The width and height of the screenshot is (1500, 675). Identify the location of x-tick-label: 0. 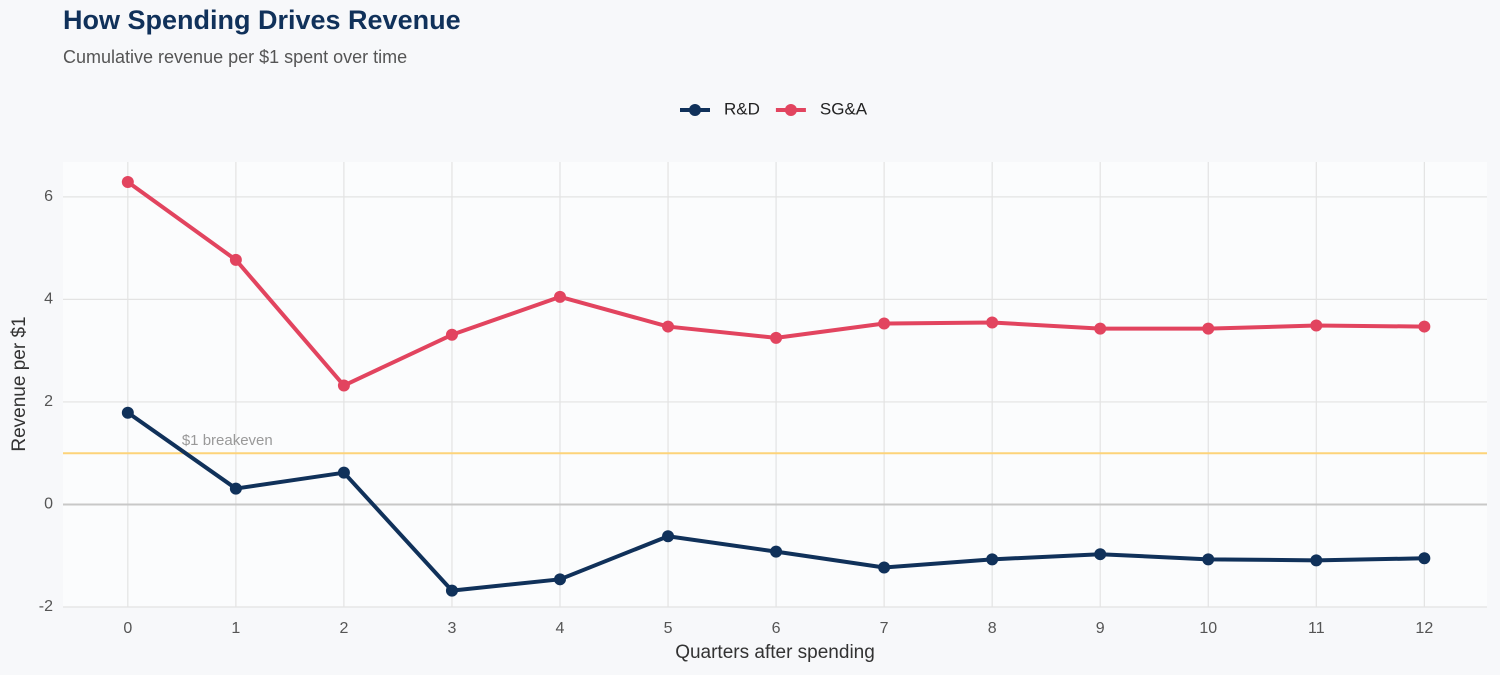
(127, 628).